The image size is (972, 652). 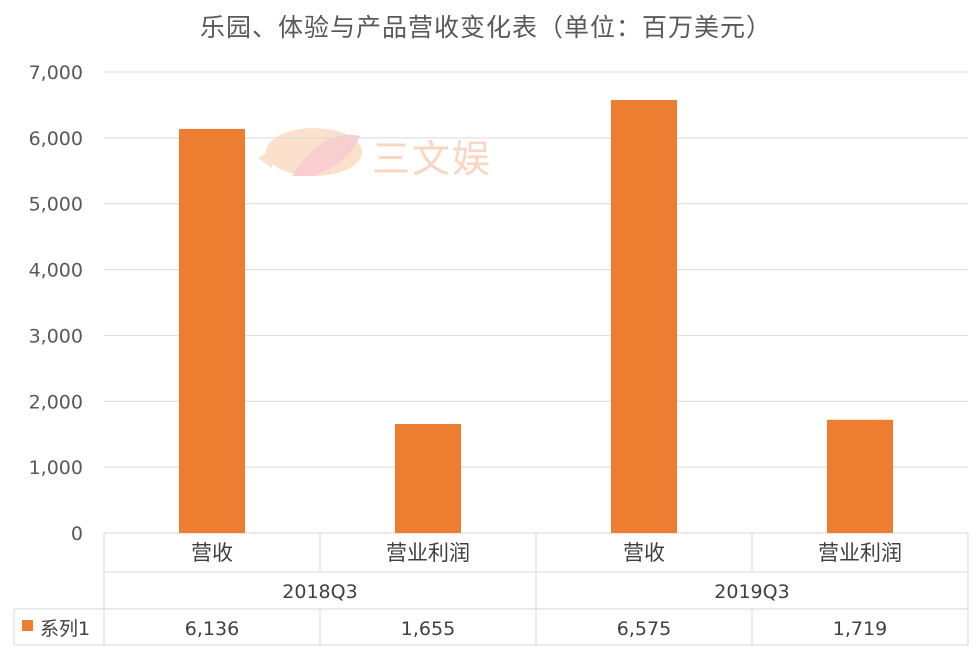 I want to click on fish-logo-icon, so click(x=310, y=152).